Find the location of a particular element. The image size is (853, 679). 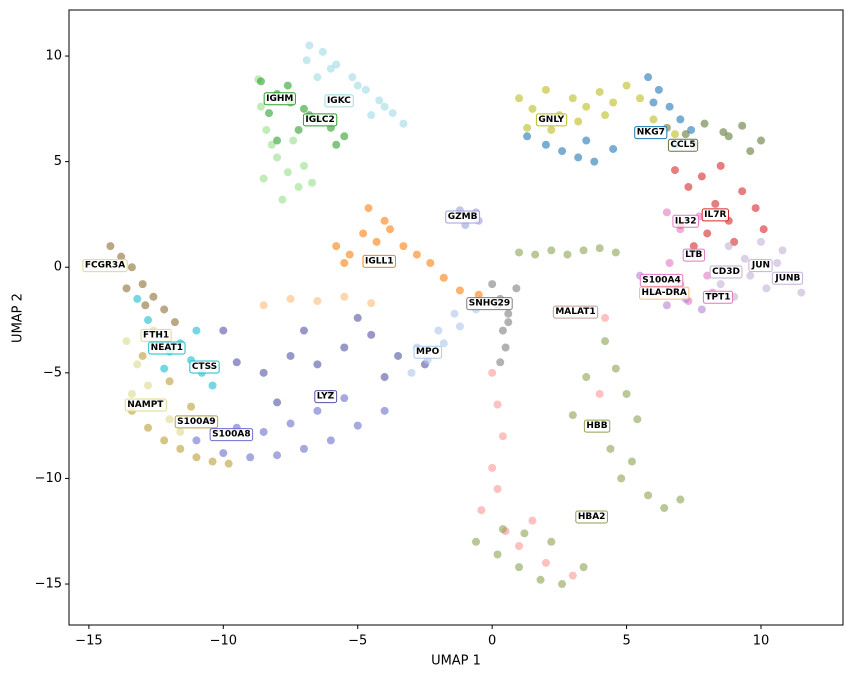

annotation-label: IL32 is located at coordinates (686, 221).